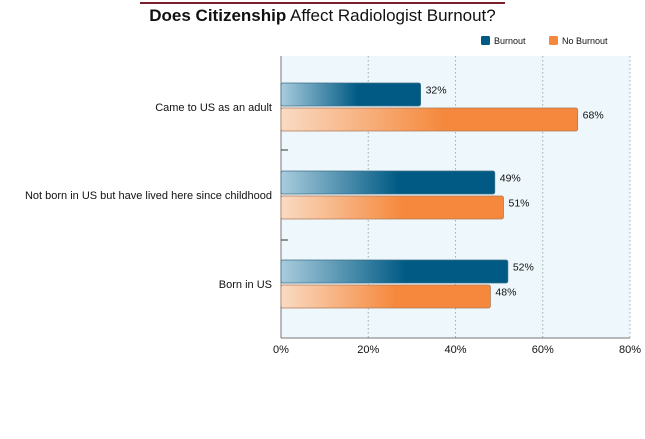 This screenshot has height=439, width=645. Describe the element at coordinates (630, 350) in the screenshot. I see `x-tick-label: 80%` at that location.